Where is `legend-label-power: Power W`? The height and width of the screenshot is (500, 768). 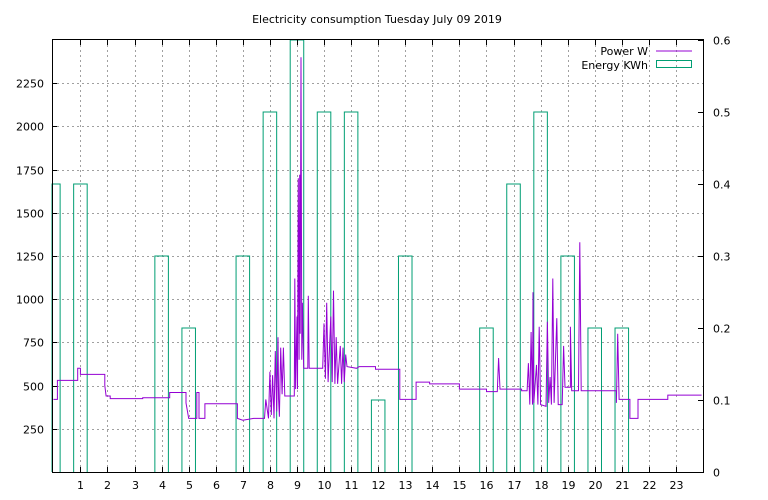 legend-label-power: Power W is located at coordinates (624, 51).